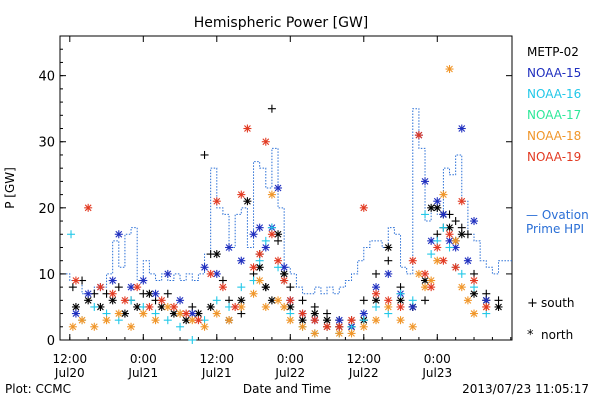 This screenshot has height=400, width=600. I want to click on x-tick-date: Jul22, so click(289, 373).